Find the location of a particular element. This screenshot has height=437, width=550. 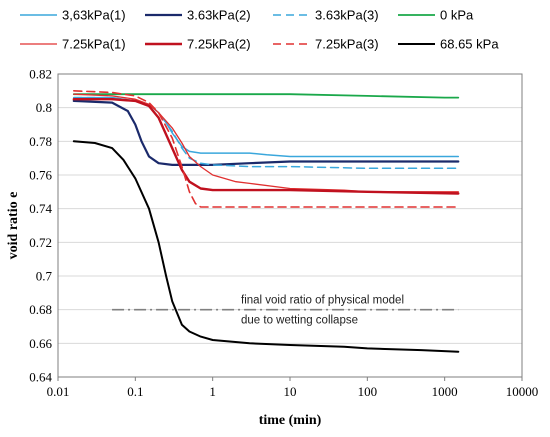

y-tick-label: 0.72 is located at coordinates (40, 242).